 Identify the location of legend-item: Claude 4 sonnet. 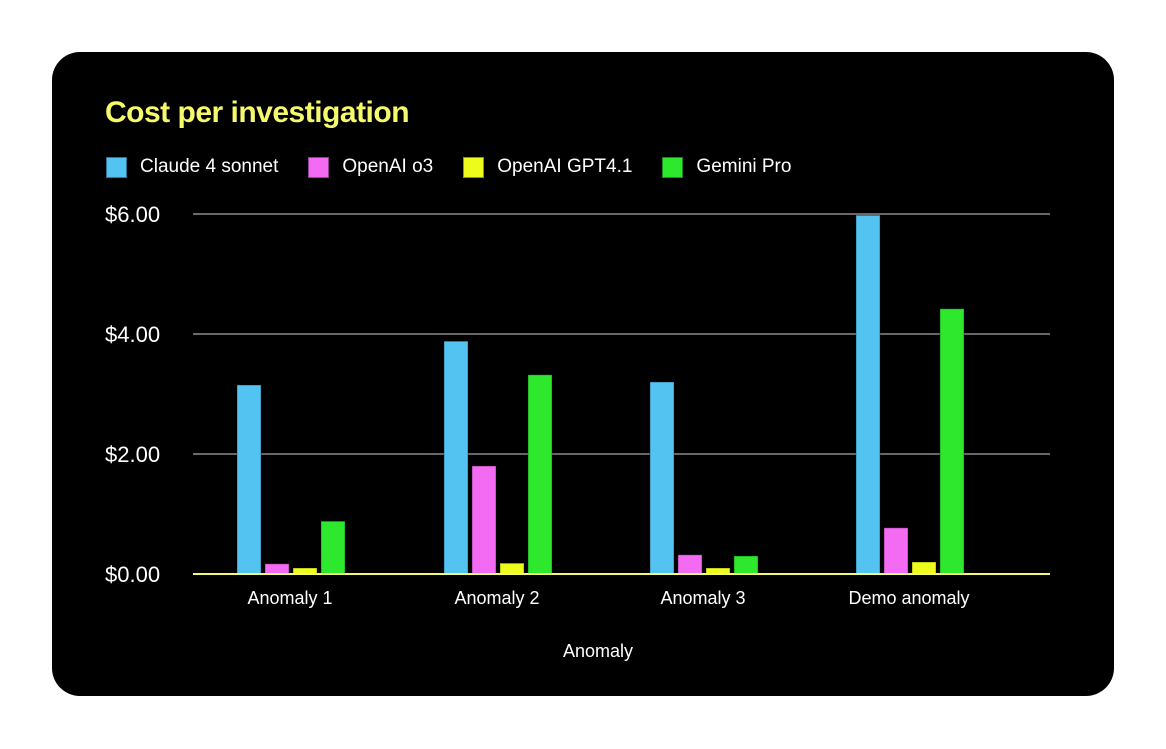
(192, 167).